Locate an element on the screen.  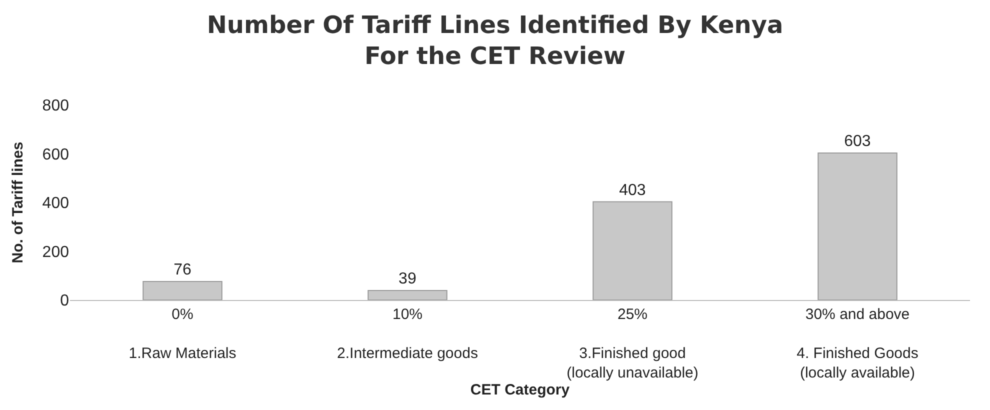
data-label: 76 is located at coordinates (183, 269).